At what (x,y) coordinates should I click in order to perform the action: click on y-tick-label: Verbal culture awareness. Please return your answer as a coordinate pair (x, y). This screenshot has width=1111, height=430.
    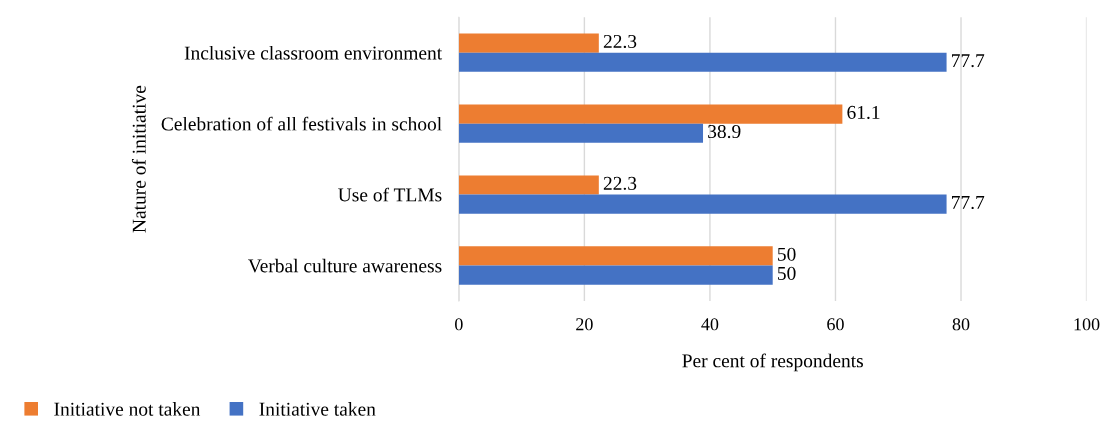
    Looking at the image, I should click on (345, 265).